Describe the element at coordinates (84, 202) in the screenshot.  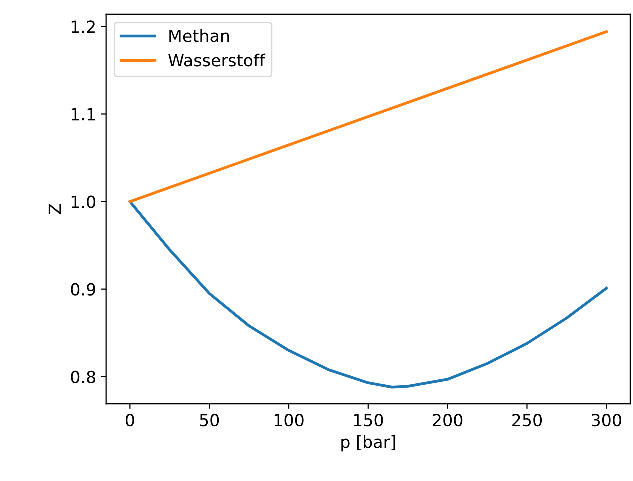
I see `y-tick-label: 1.0` at that location.